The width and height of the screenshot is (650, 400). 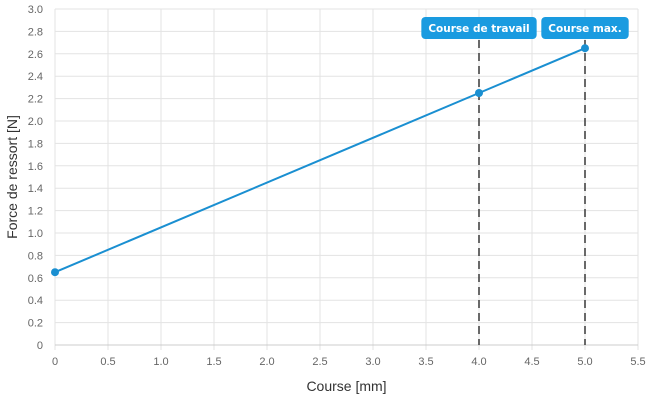 What do you see at coordinates (637, 362) in the screenshot?
I see `x-tick-label: 5.5` at bounding box center [637, 362].